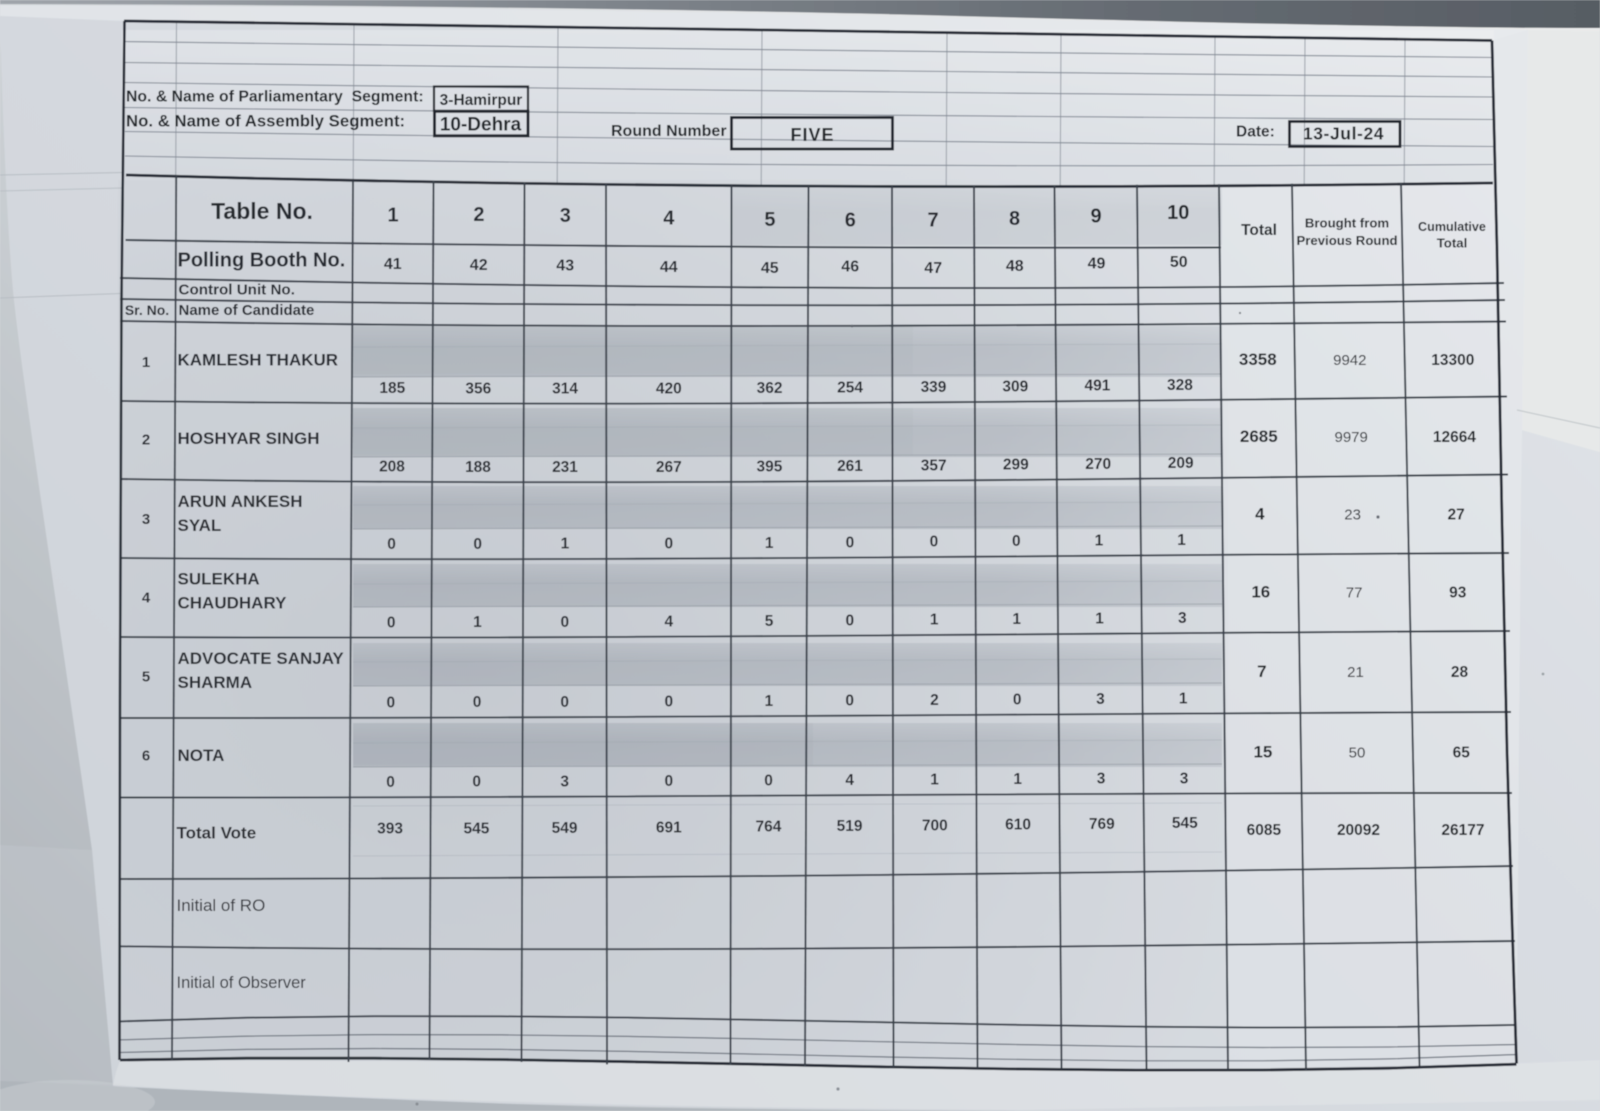  Describe the element at coordinates (1346, 240) in the screenshot. I see `svg-text: Previous Round` at that location.